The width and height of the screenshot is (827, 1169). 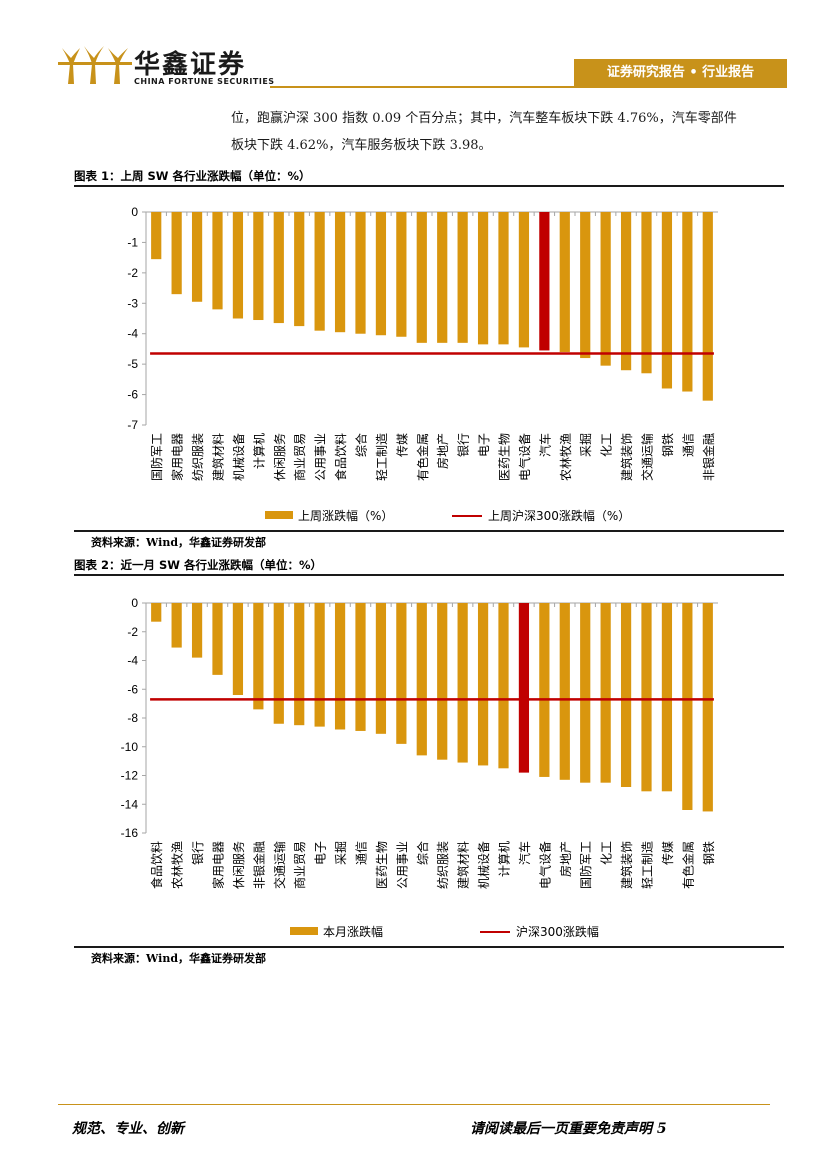 What do you see at coordinates (362, 853) in the screenshot?
I see `x-category-label: 通信` at bounding box center [362, 853].